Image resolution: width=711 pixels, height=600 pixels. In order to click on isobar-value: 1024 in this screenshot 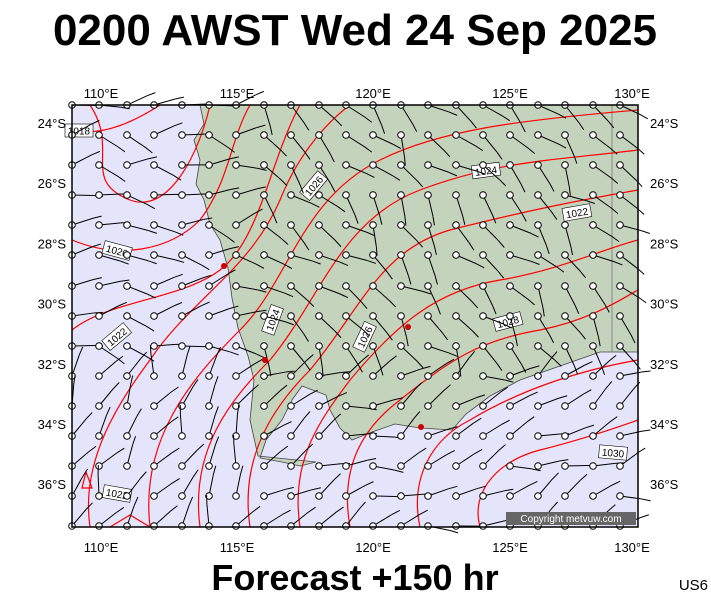, I will do `click(486, 172)`.